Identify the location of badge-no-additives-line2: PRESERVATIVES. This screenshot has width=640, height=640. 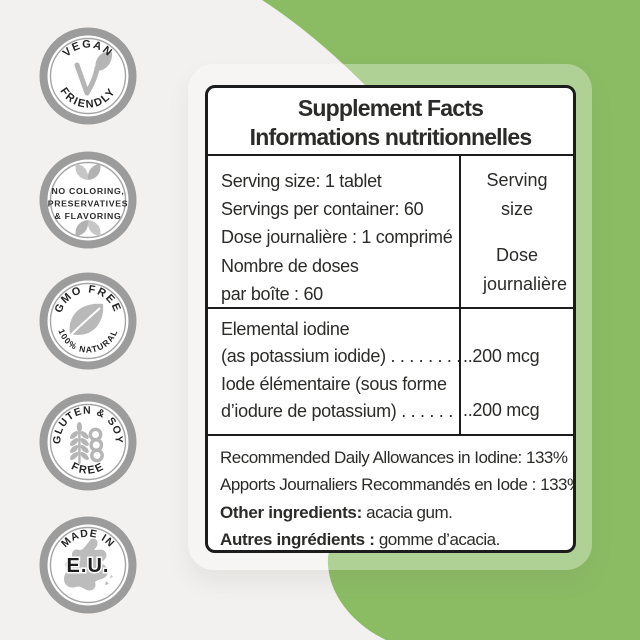
(88, 204).